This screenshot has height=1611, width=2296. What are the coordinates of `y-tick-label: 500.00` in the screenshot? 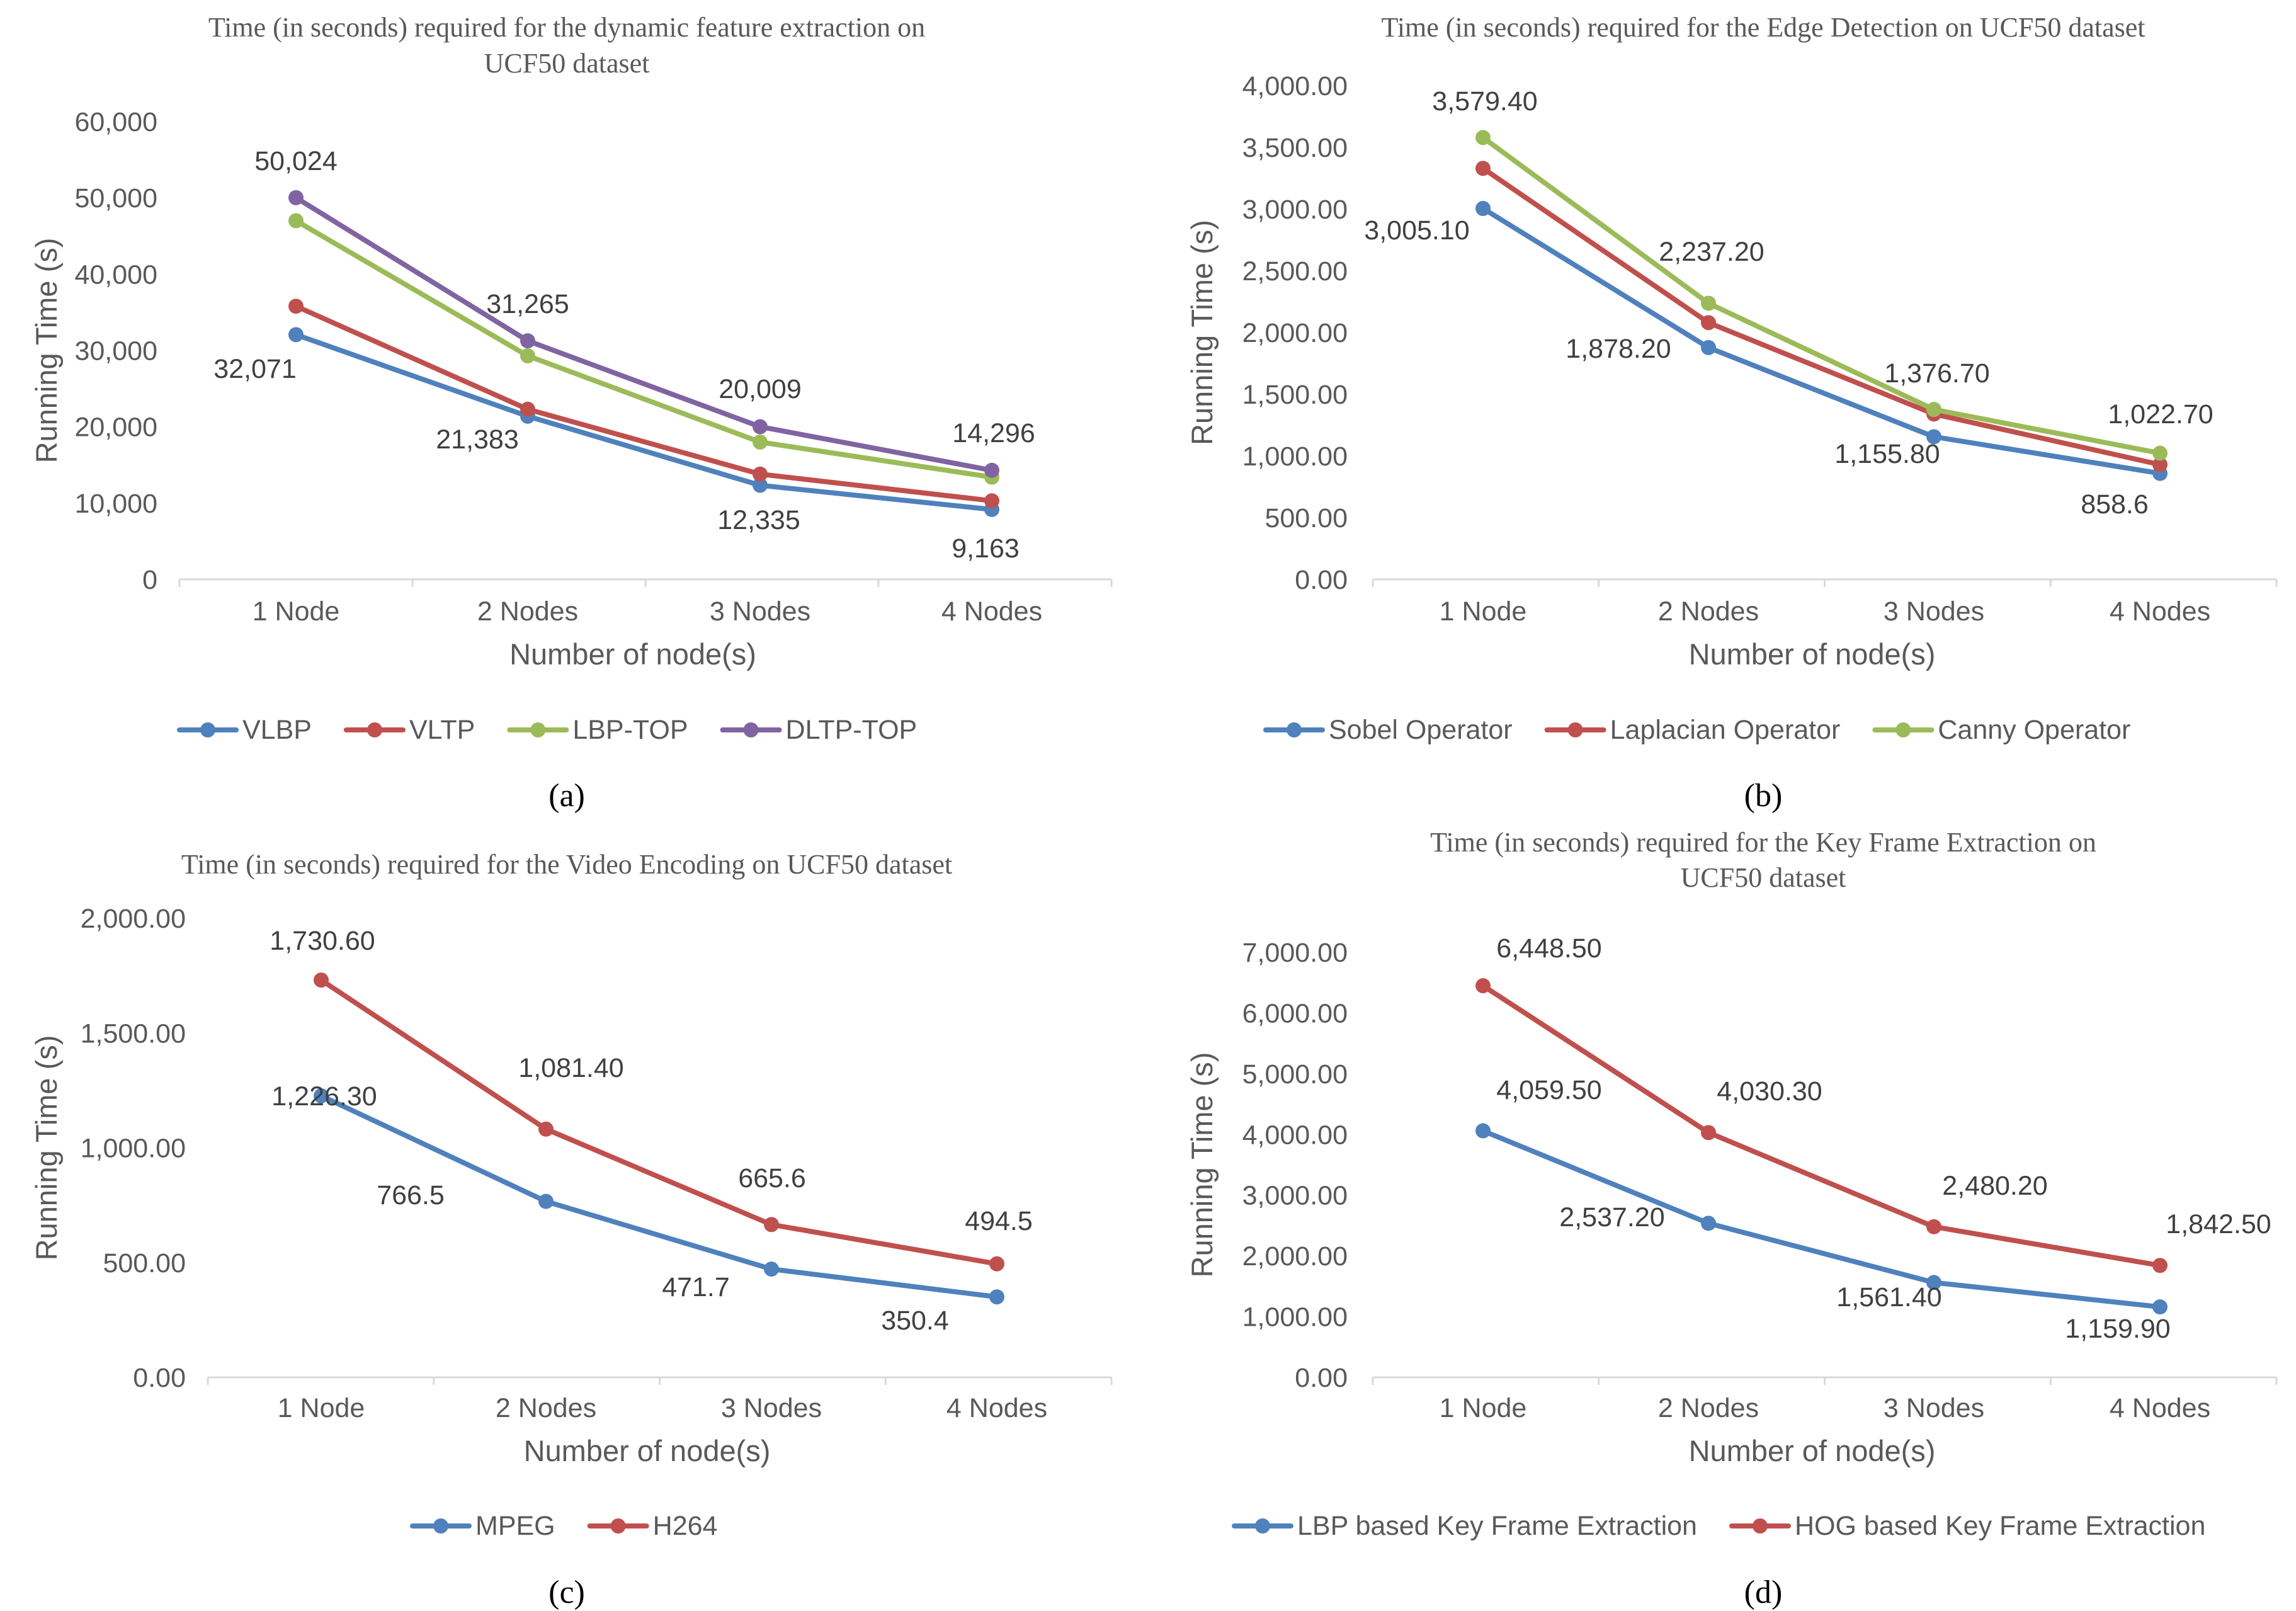 It's located at (145, 1263).